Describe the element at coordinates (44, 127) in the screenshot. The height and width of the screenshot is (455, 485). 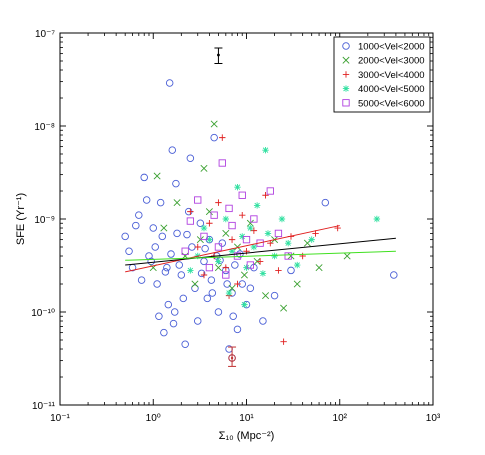
I see `y-tick-label: 10⁻⁸` at that location.